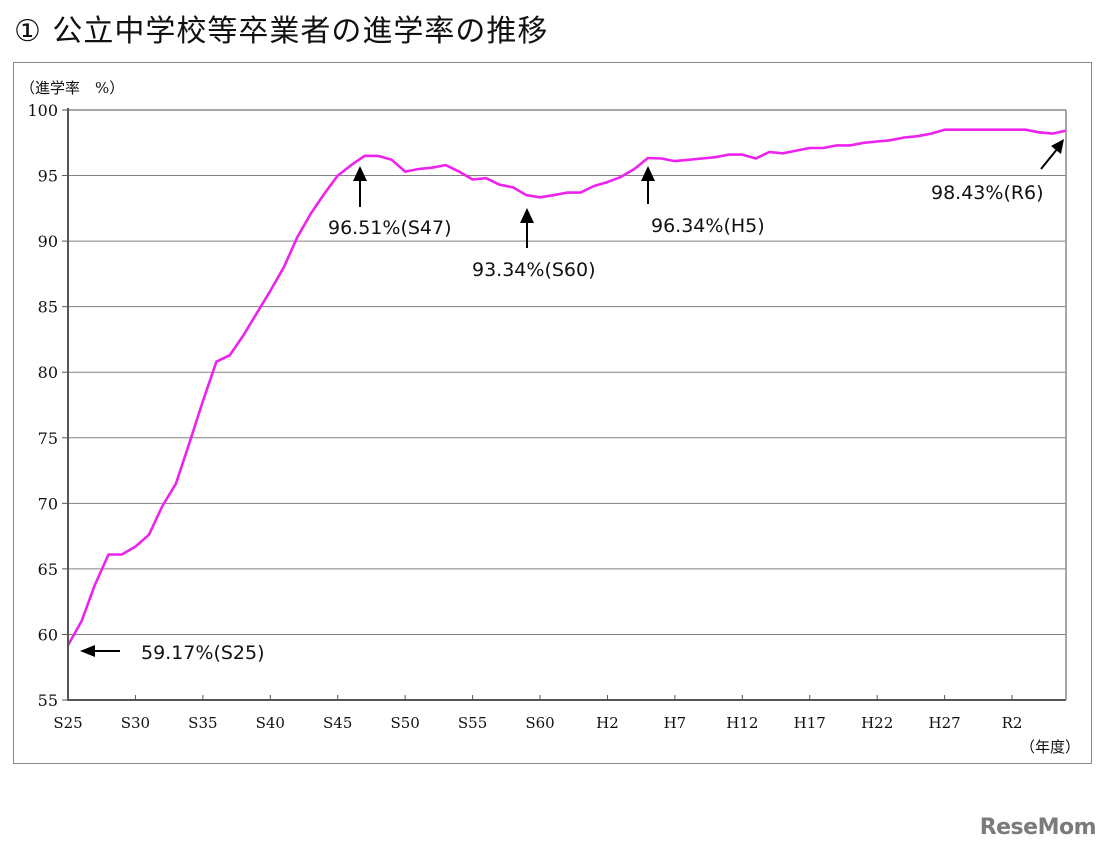 The image size is (1108, 850). What do you see at coordinates (539, 723) in the screenshot?
I see `x-tick-label: S60` at bounding box center [539, 723].